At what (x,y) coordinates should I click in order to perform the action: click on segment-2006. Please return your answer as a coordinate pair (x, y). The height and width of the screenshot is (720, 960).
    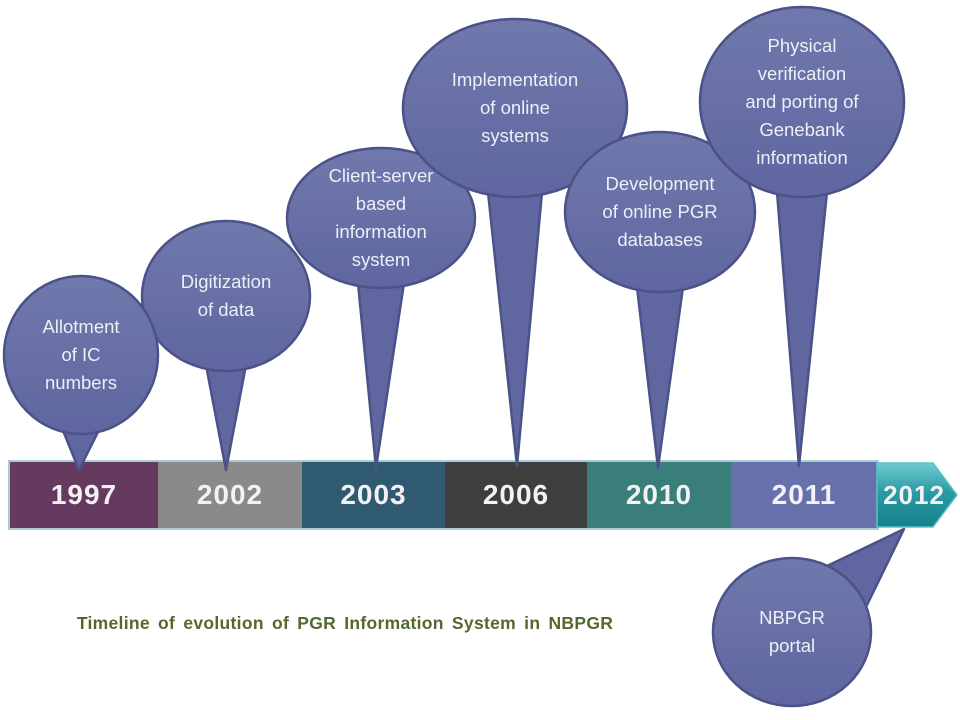
    Looking at the image, I should click on (516, 495).